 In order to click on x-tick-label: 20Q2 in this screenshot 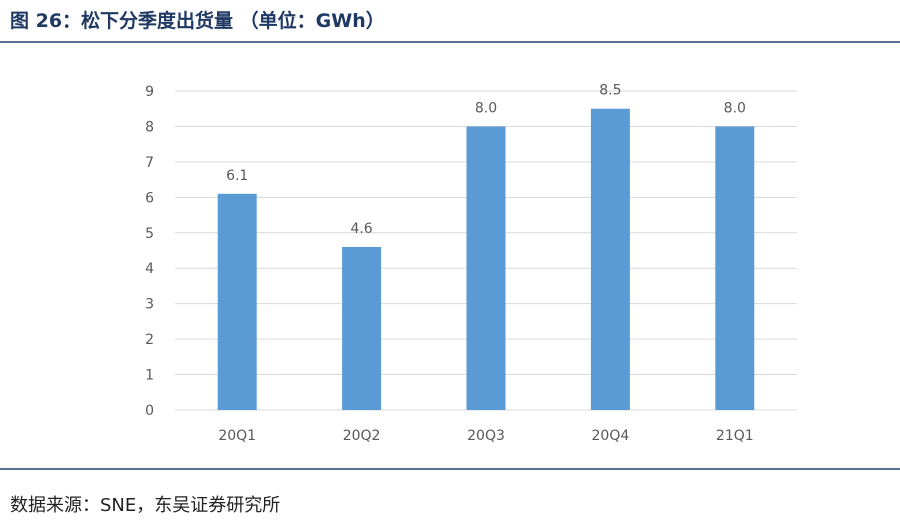, I will do `click(362, 436)`.